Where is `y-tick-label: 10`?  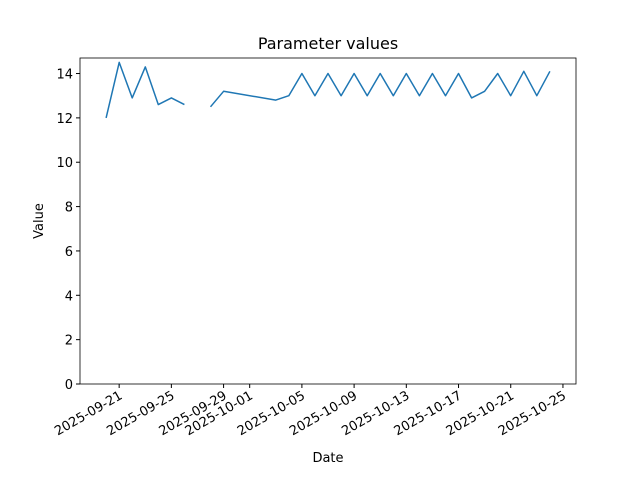 y-tick-label: 10 is located at coordinates (64, 163).